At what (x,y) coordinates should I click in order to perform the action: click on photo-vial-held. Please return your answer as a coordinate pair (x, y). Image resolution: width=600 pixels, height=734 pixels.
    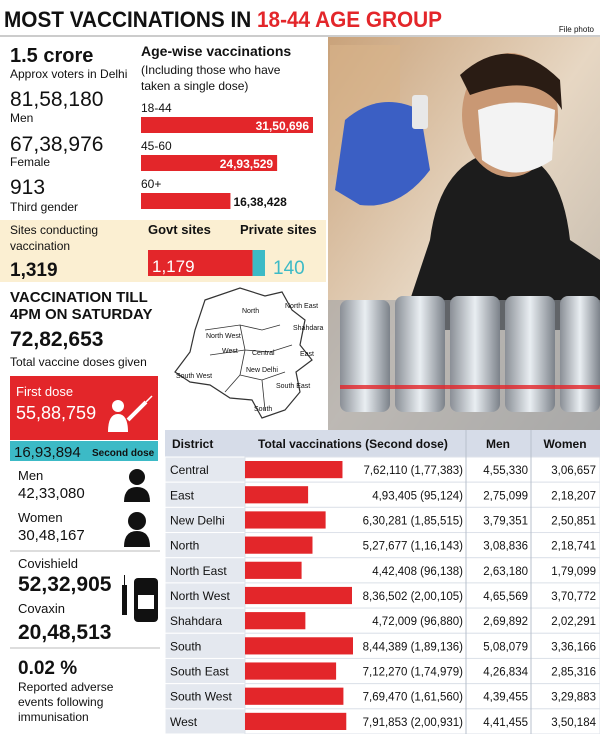
    Looking at the image, I should click on (420, 112).